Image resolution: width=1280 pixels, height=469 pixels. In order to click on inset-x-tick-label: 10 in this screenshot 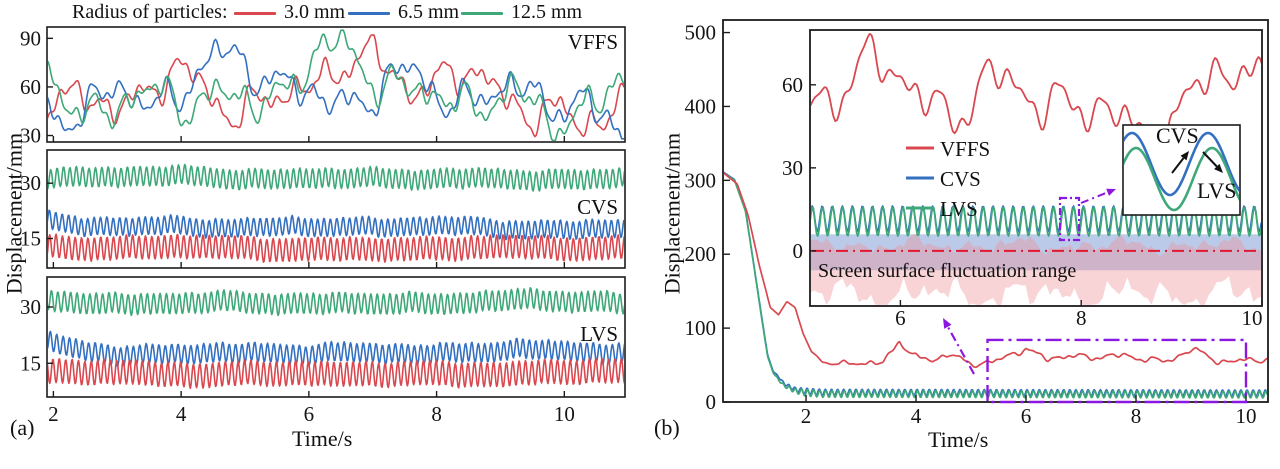, I will do `click(1252, 318)`.